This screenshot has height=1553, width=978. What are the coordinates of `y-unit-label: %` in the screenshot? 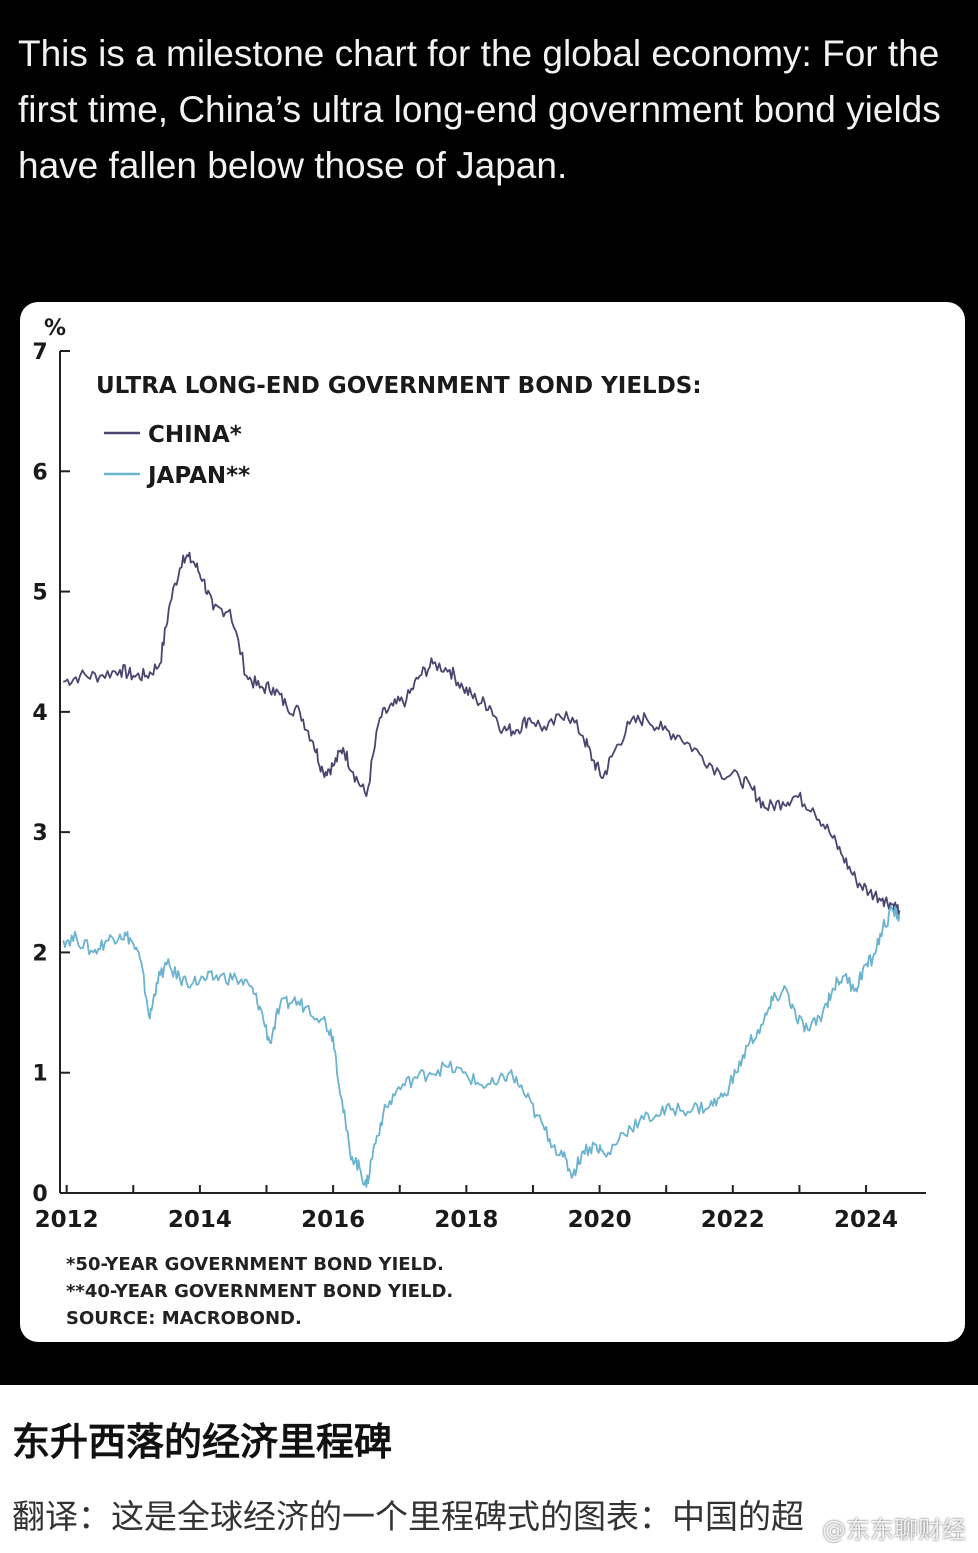 It's located at (55, 328).